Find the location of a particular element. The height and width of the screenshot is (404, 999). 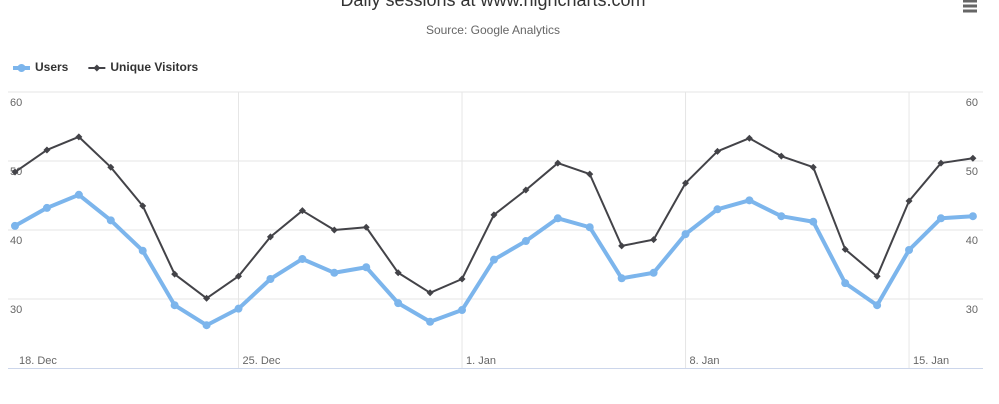

chart-title: Daily sessions at www.highcharts.com is located at coordinates (492, 5).